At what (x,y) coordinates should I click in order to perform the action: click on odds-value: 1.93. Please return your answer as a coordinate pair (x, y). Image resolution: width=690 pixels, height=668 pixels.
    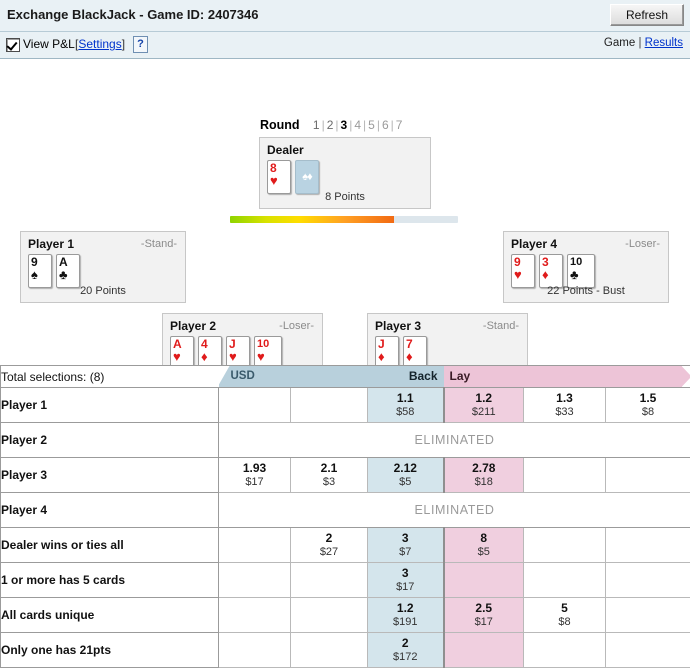
    Looking at the image, I should click on (254, 468).